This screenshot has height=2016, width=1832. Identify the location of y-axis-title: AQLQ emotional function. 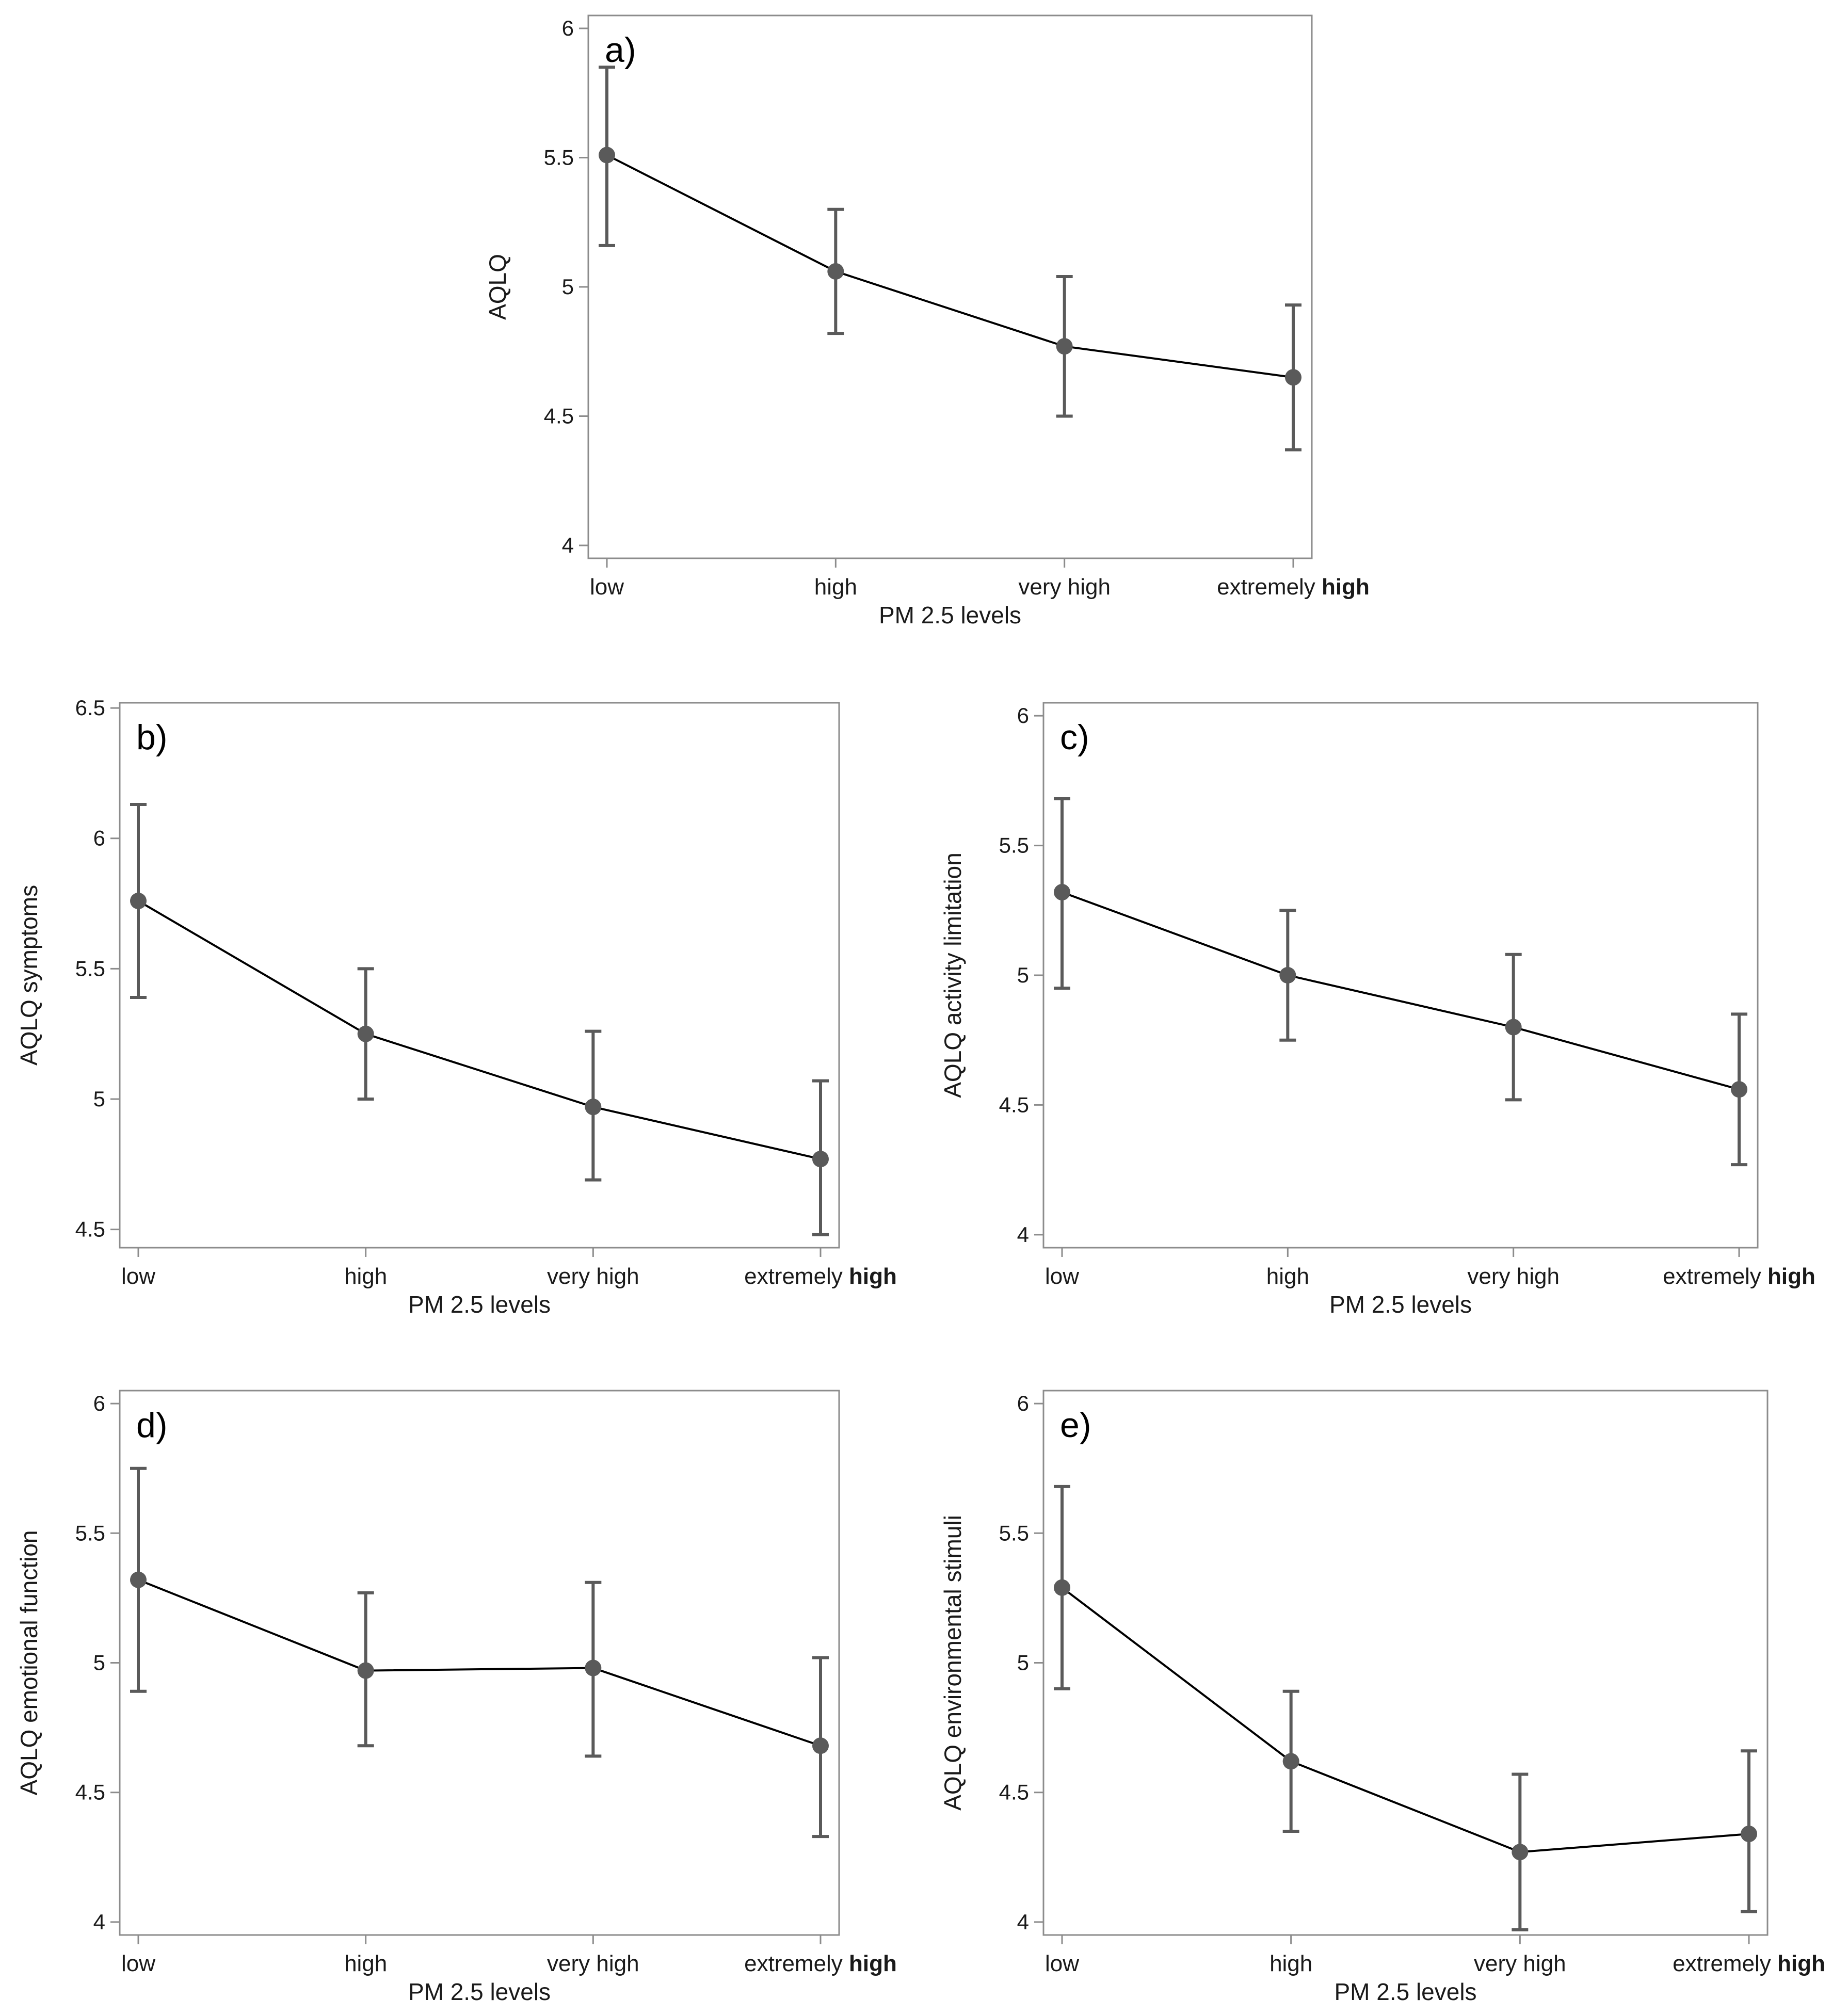
(28, 1663).